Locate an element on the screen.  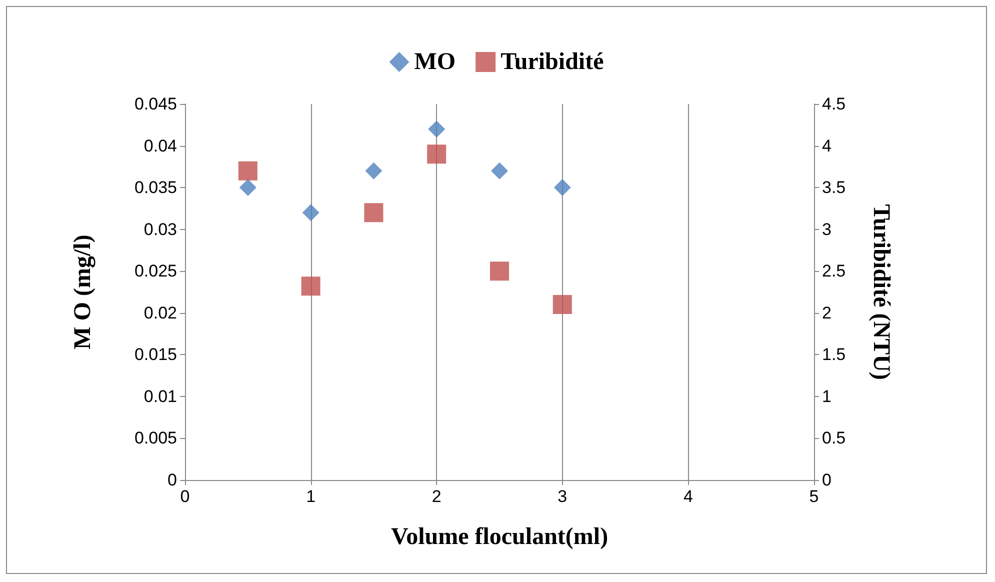
x-tick-label: 2 is located at coordinates (437, 496).